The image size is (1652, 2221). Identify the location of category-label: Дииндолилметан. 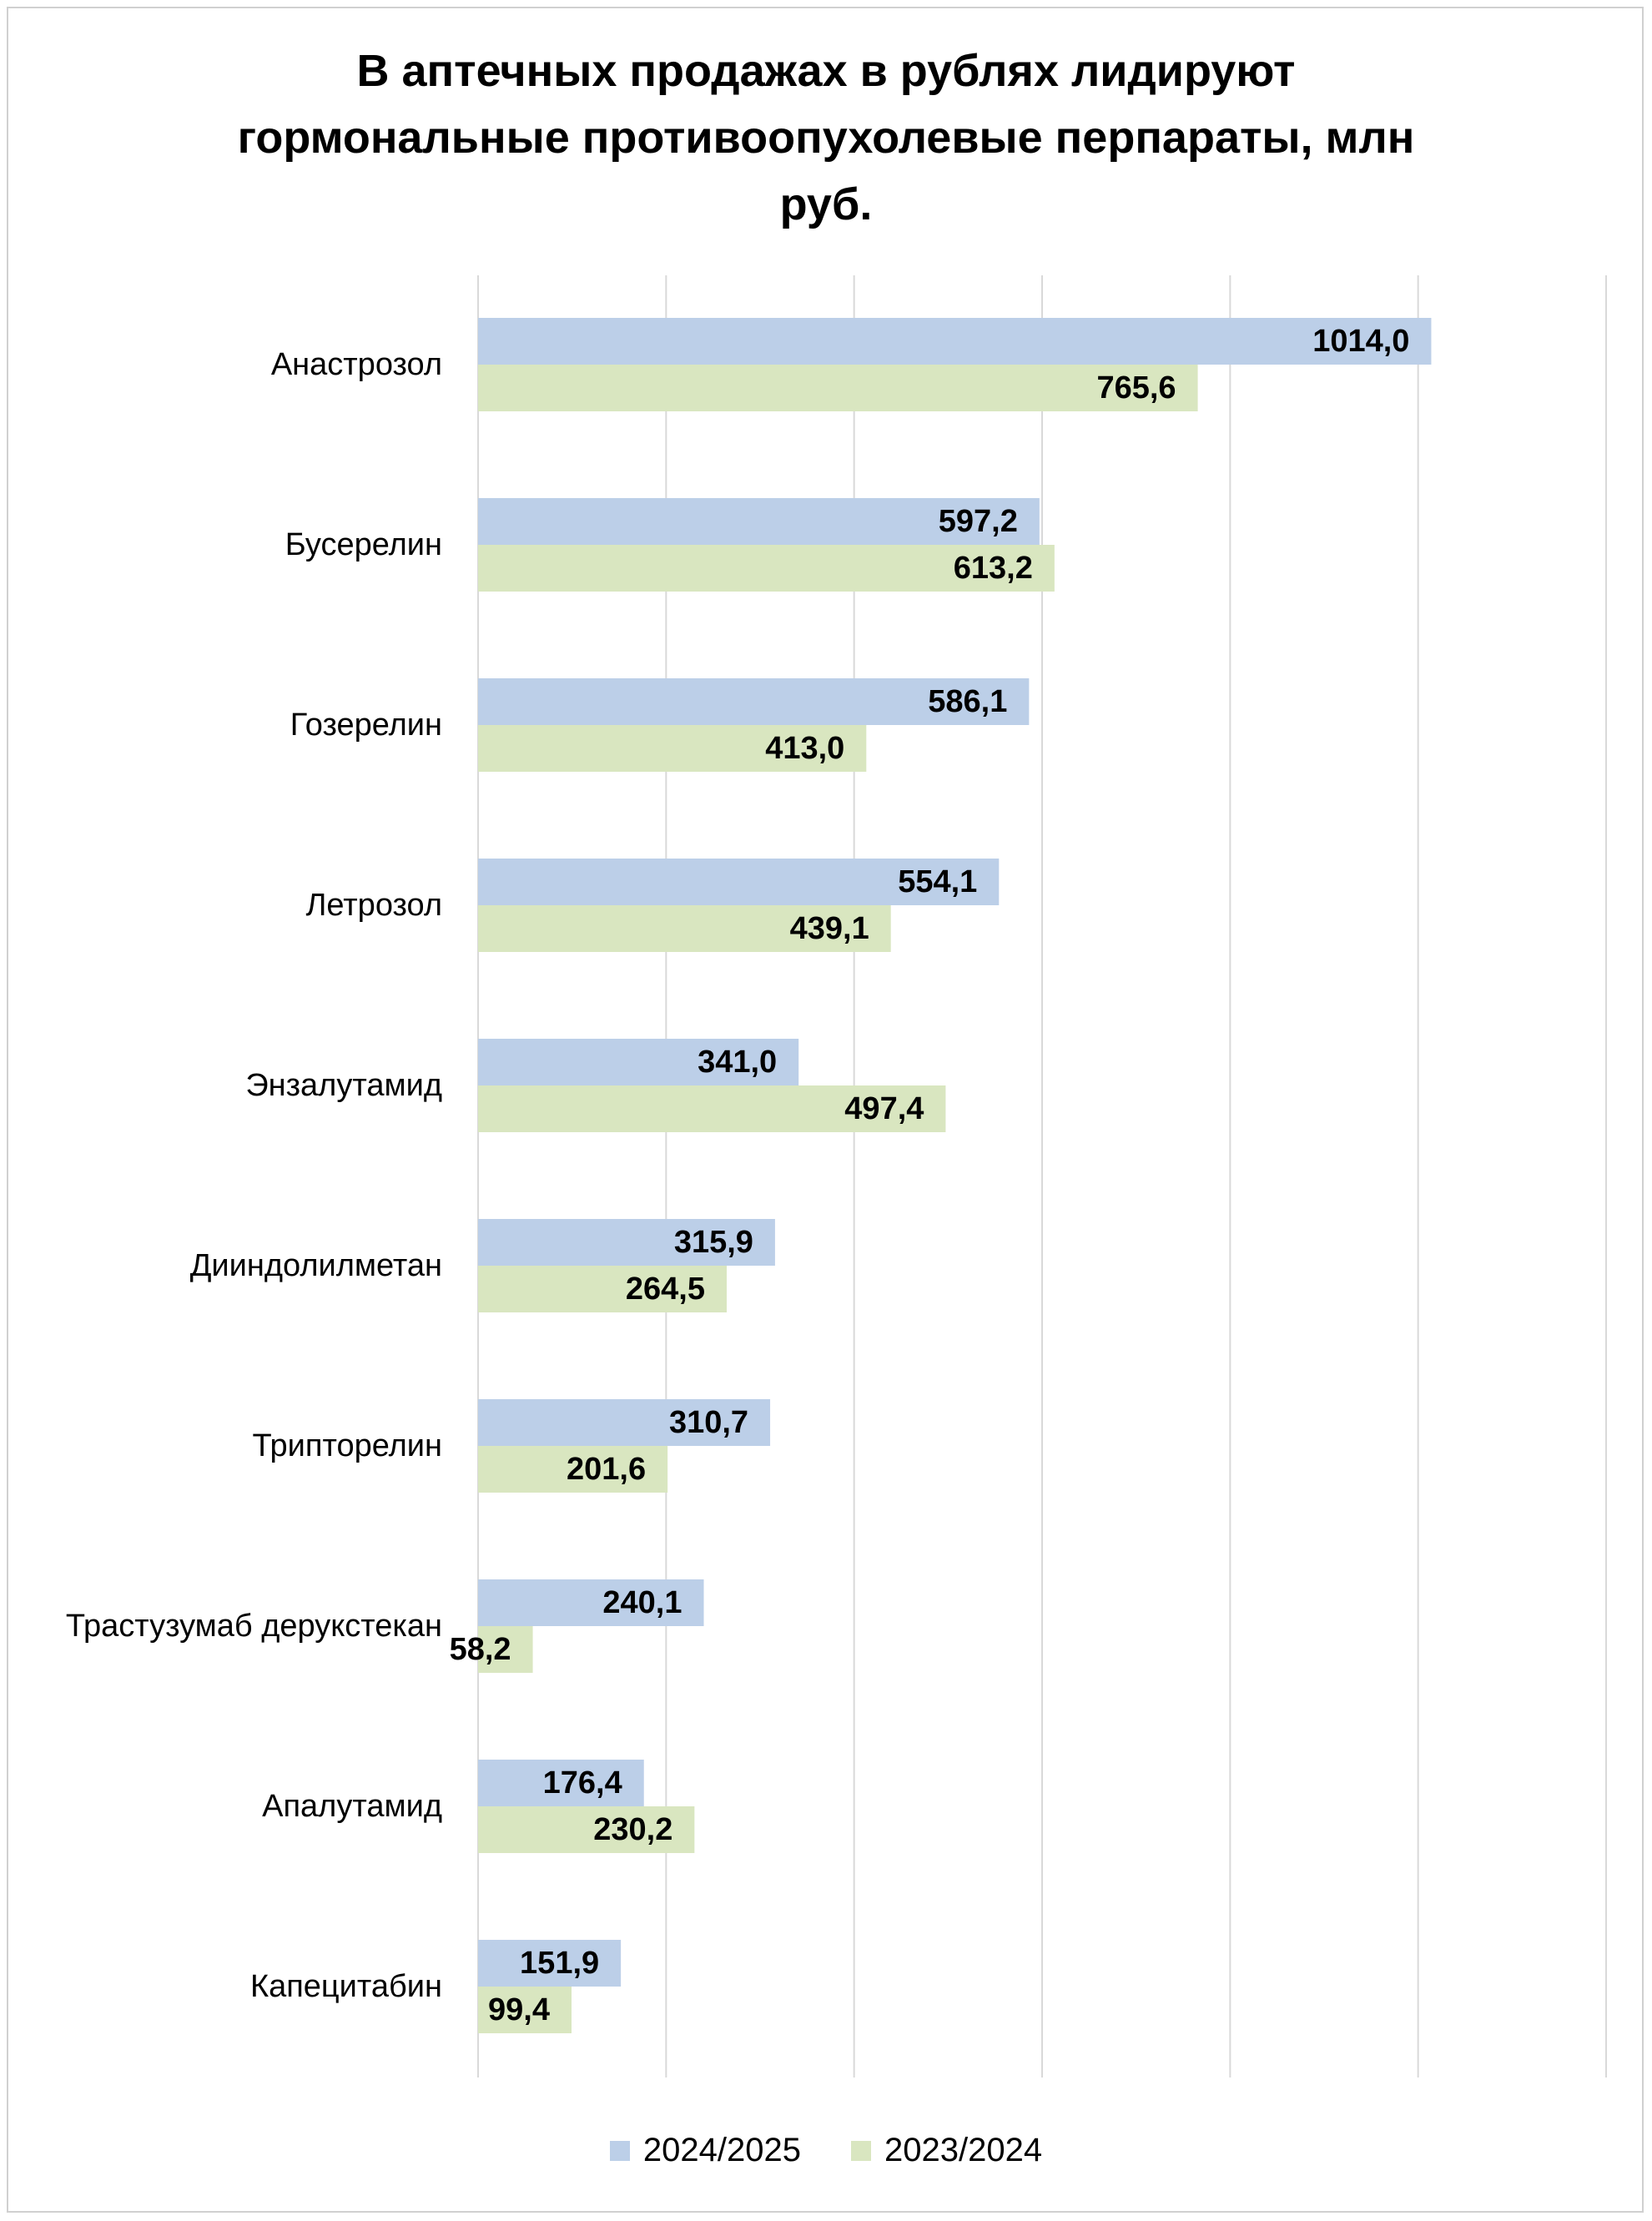
(316, 1265).